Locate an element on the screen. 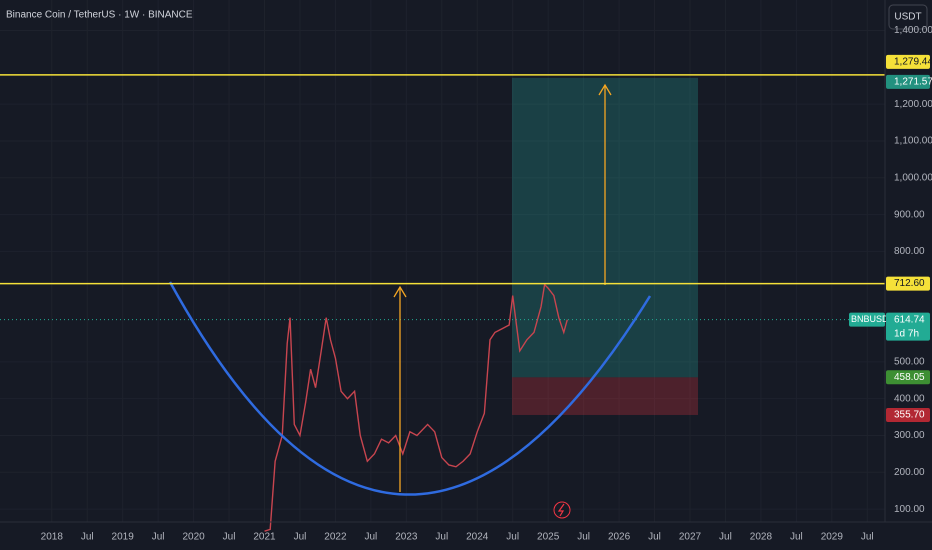 This screenshot has height=550, width=932. entry-label: 458.05 is located at coordinates (909, 377).